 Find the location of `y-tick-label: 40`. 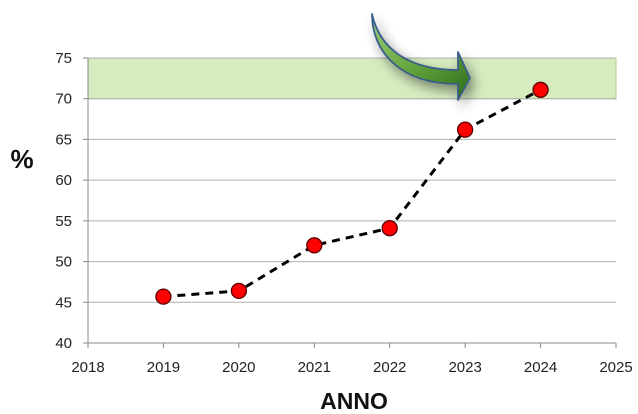

y-tick-label: 40 is located at coordinates (63, 343).